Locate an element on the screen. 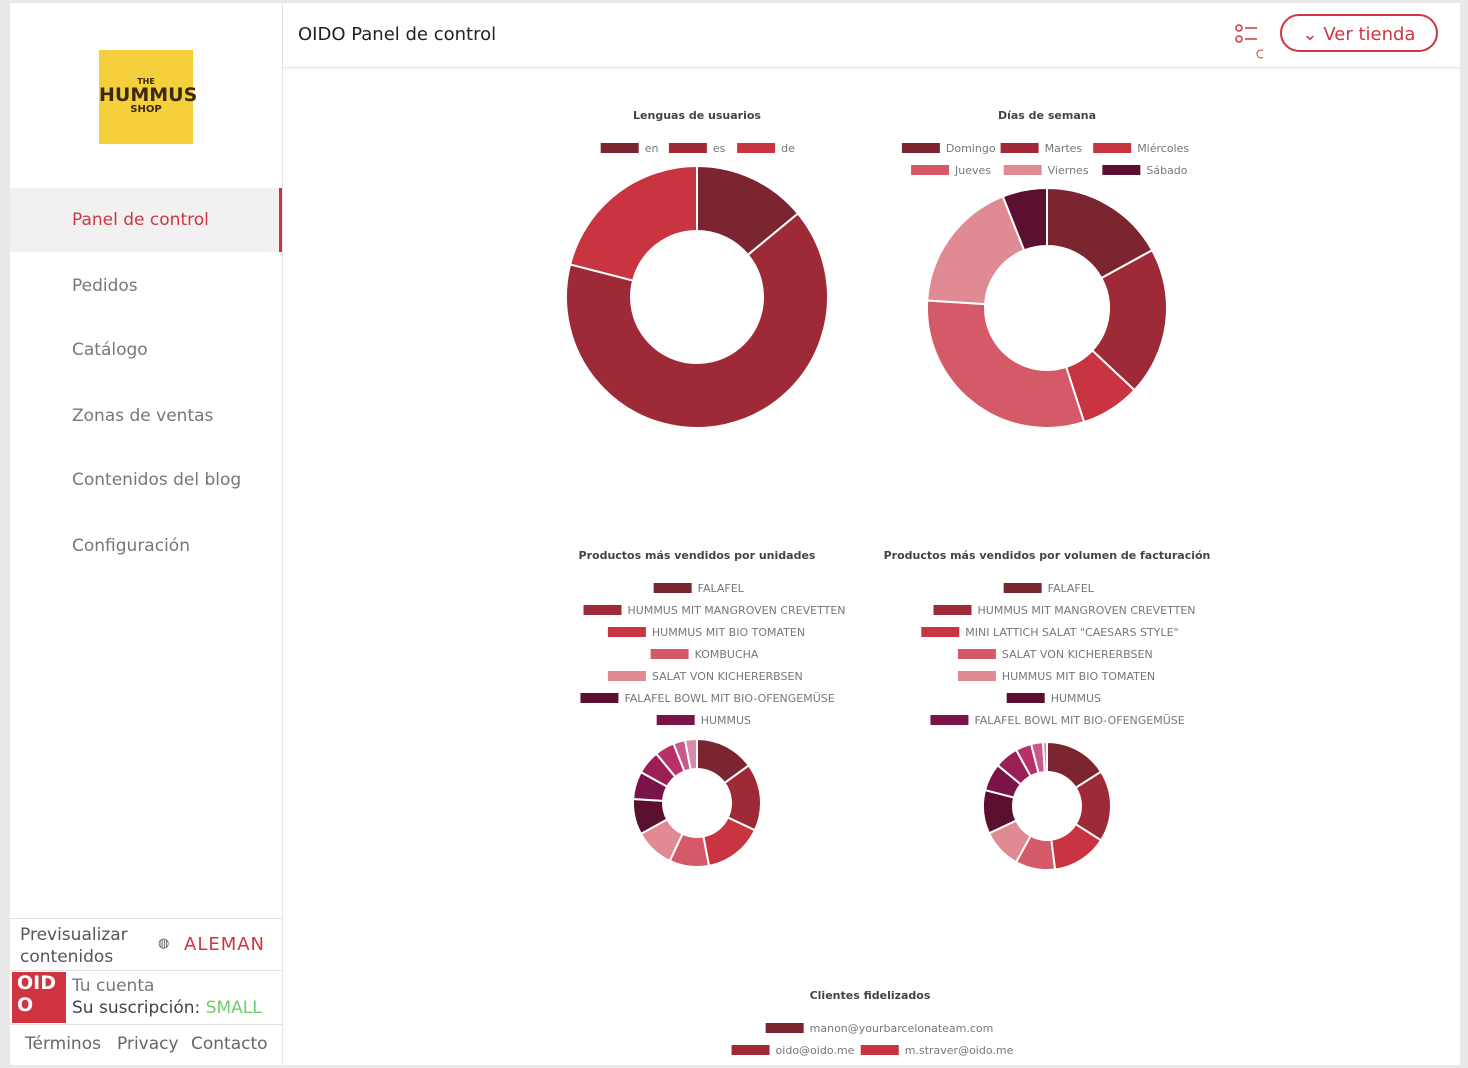 The image size is (1468, 1068). header: OIDO Panel de control ⌄ Ver tienda is located at coordinates (871, 35).